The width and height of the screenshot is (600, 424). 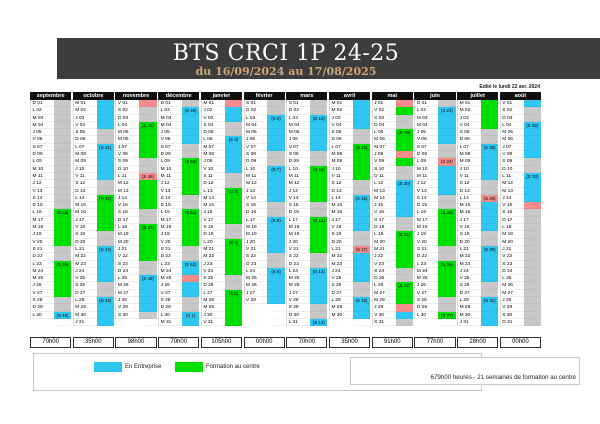 What do you see at coordinates (478, 322) in the screenshot?
I see `day-cell: J 31` at bounding box center [478, 322].